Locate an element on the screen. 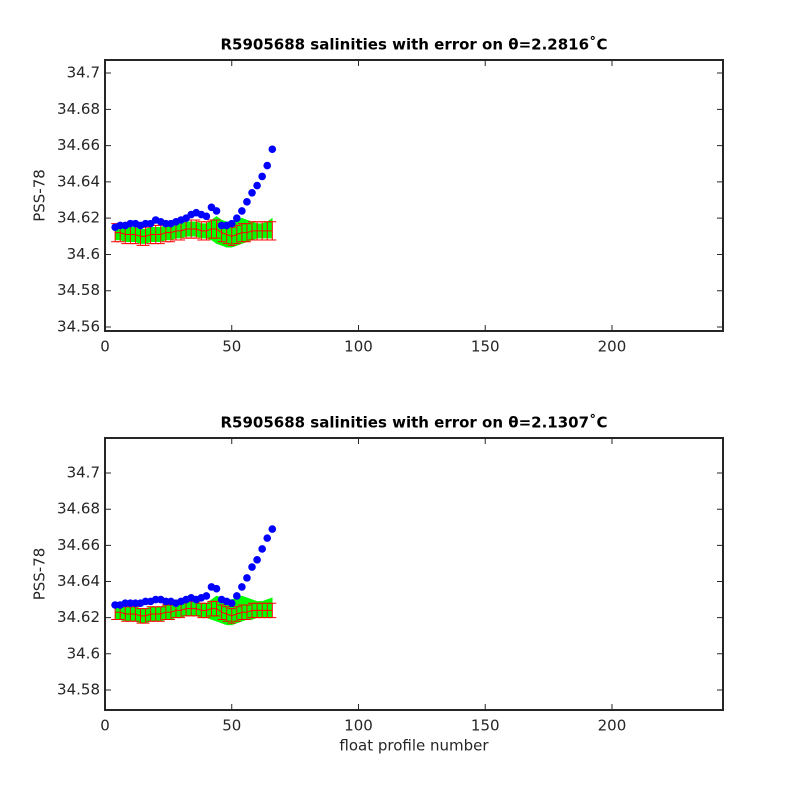 This screenshot has height=800, width=800. x-axis-label: float profile number is located at coordinates (414, 746).